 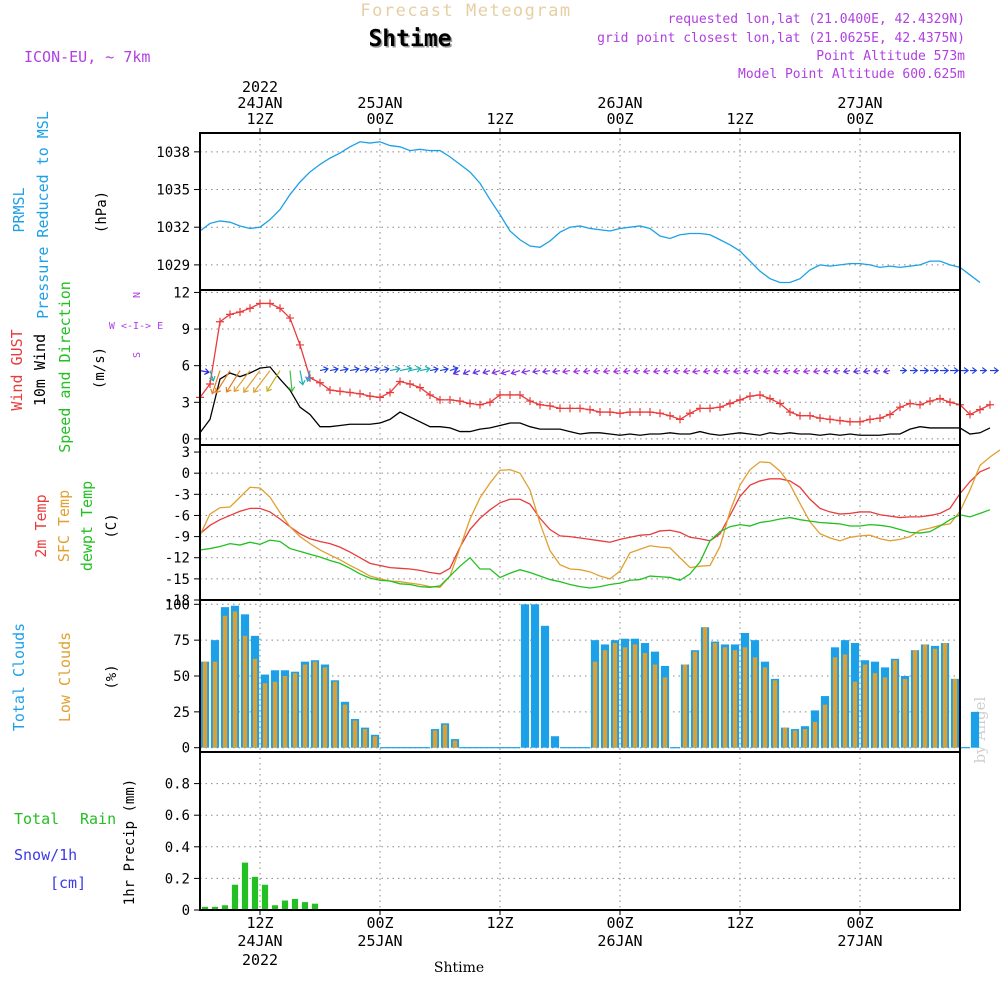 What do you see at coordinates (130, 842) in the screenshot?
I see `label-precip: 1hr Precip (mm)` at bounding box center [130, 842].